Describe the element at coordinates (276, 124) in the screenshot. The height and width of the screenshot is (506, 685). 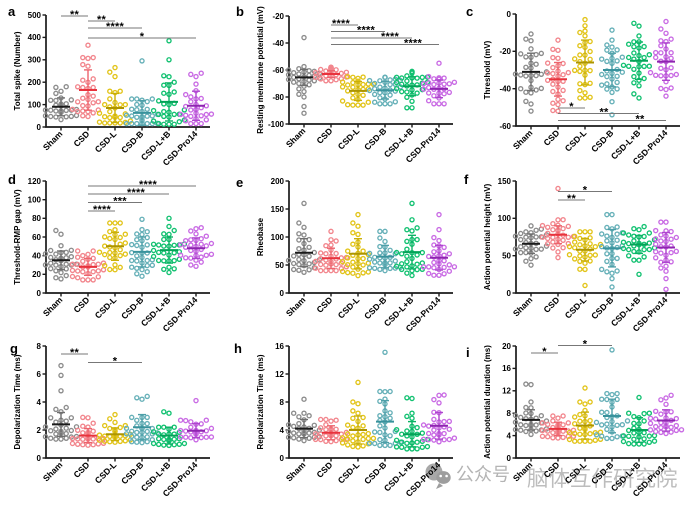
I see `svg-text: -100` at that location.